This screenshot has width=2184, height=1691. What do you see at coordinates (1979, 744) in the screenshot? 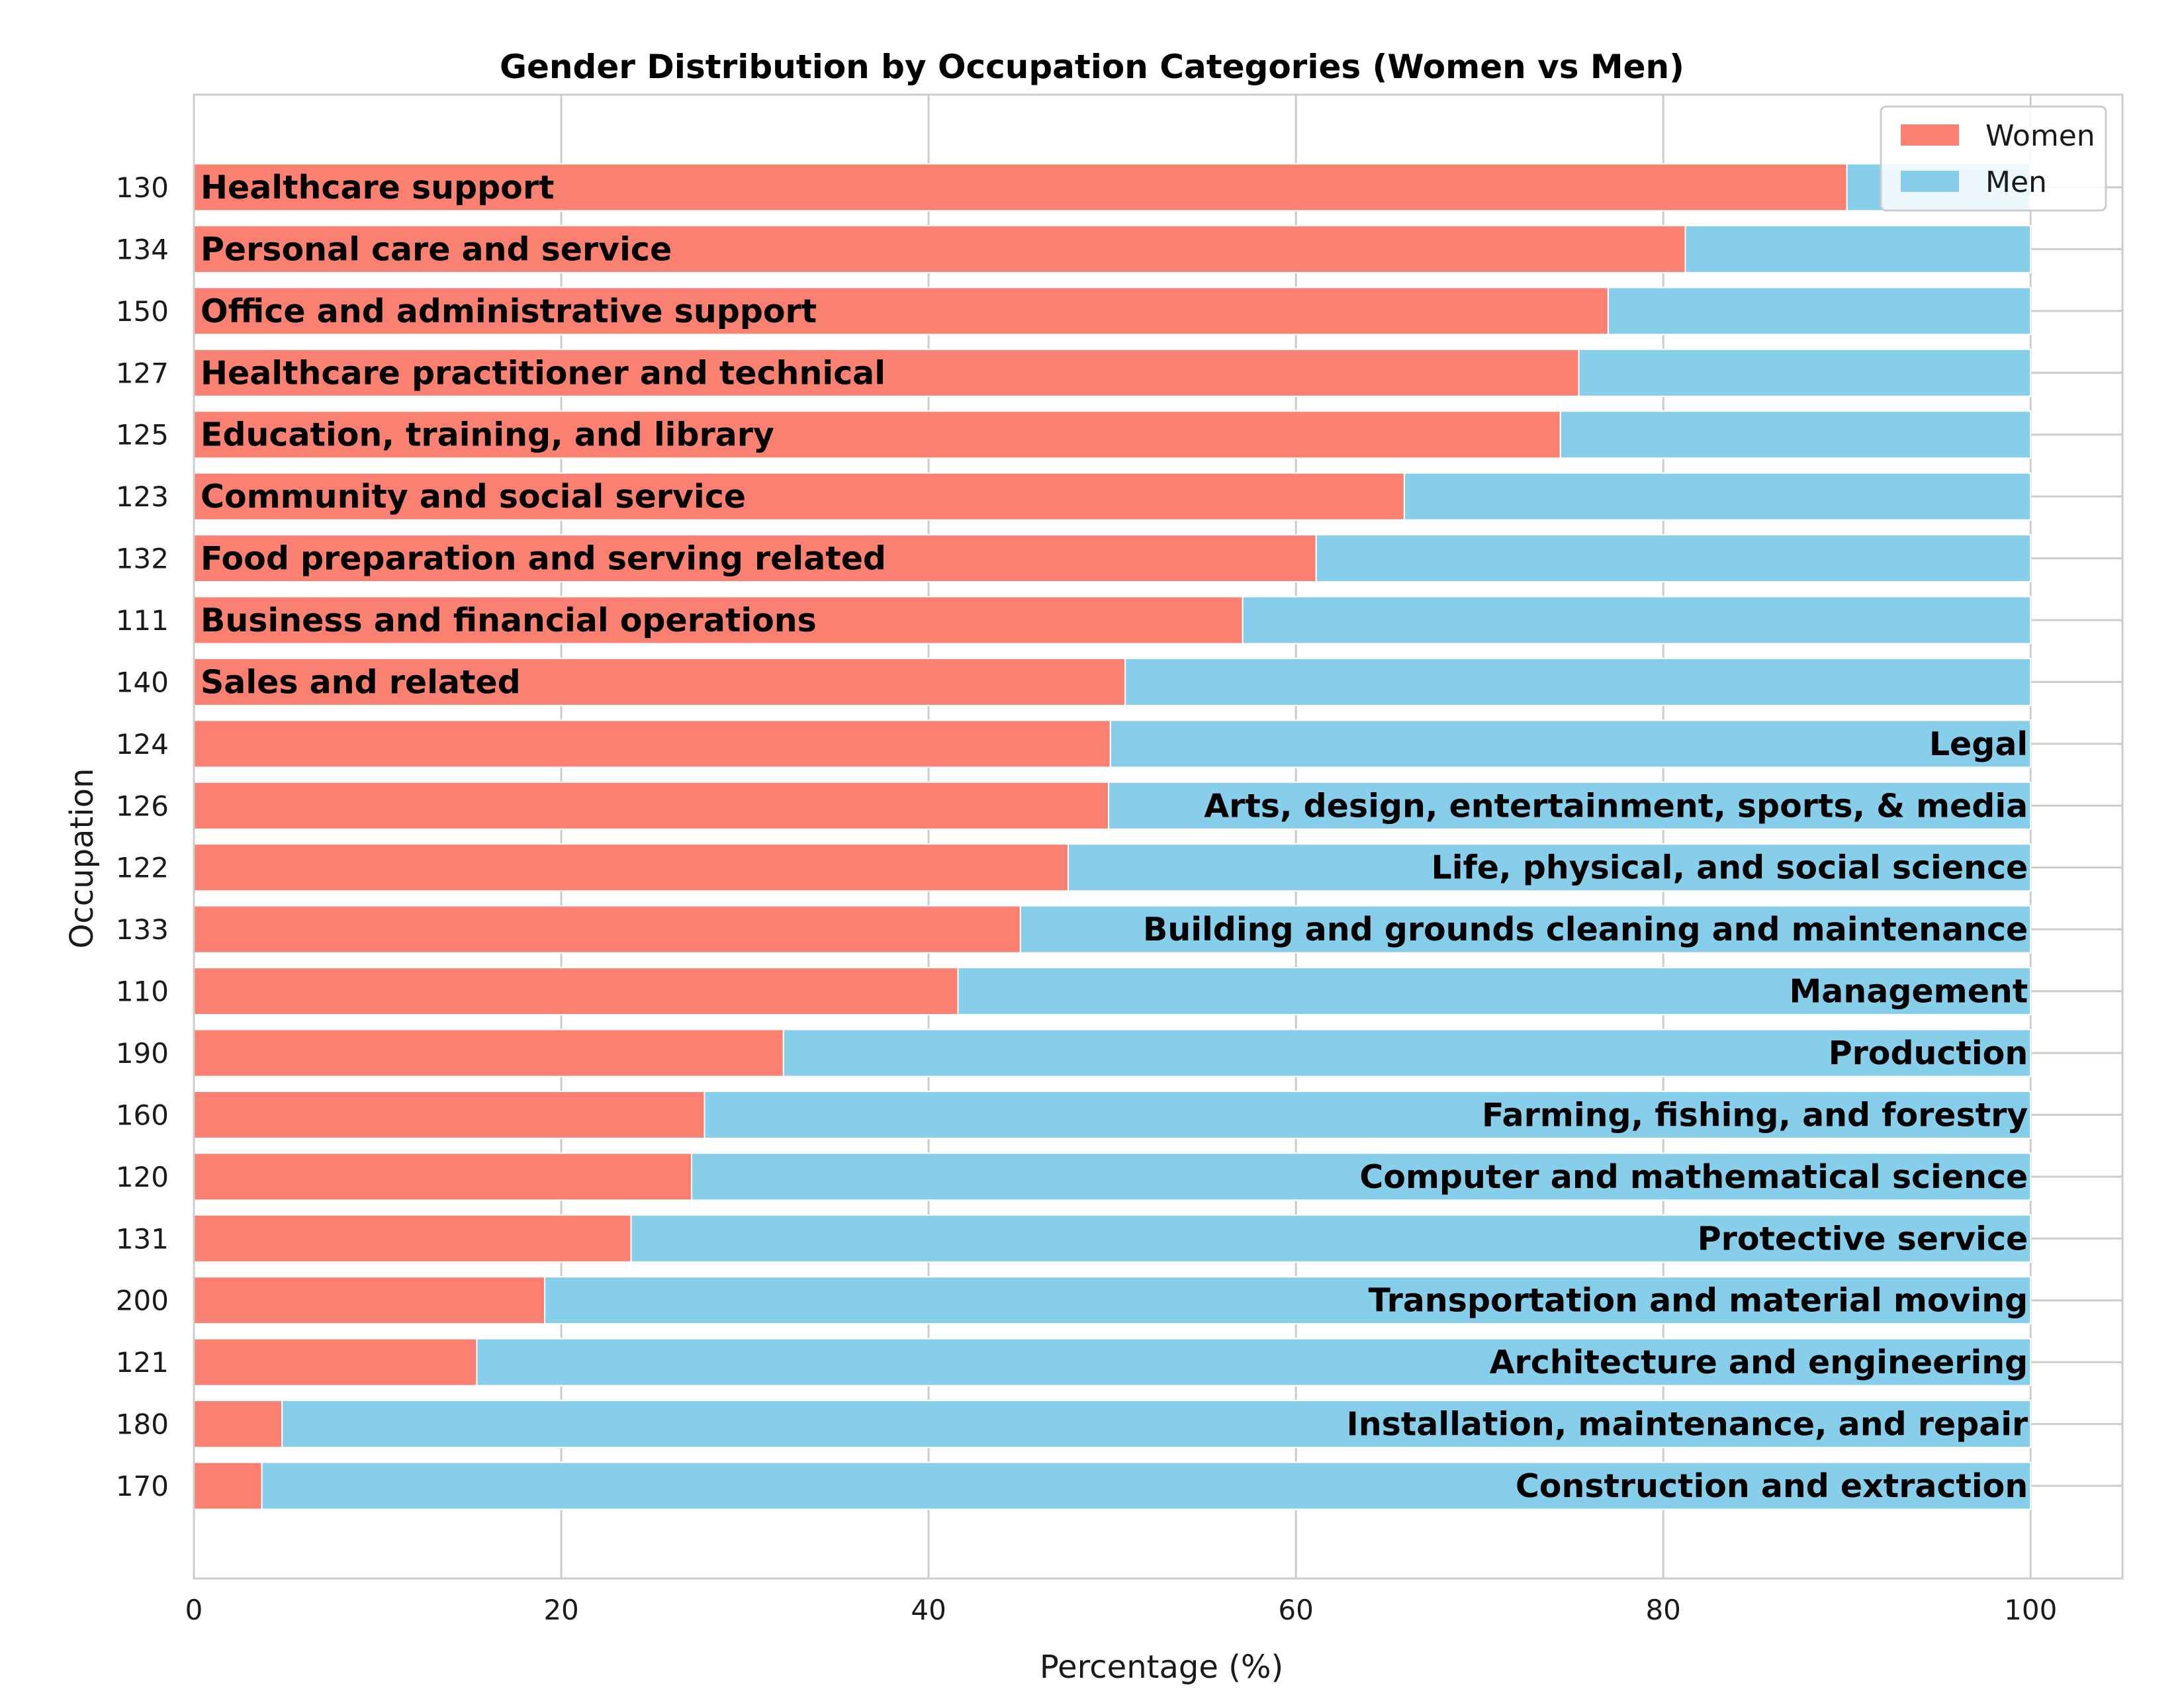
I see `bar-label: Legal` at bounding box center [1979, 744].